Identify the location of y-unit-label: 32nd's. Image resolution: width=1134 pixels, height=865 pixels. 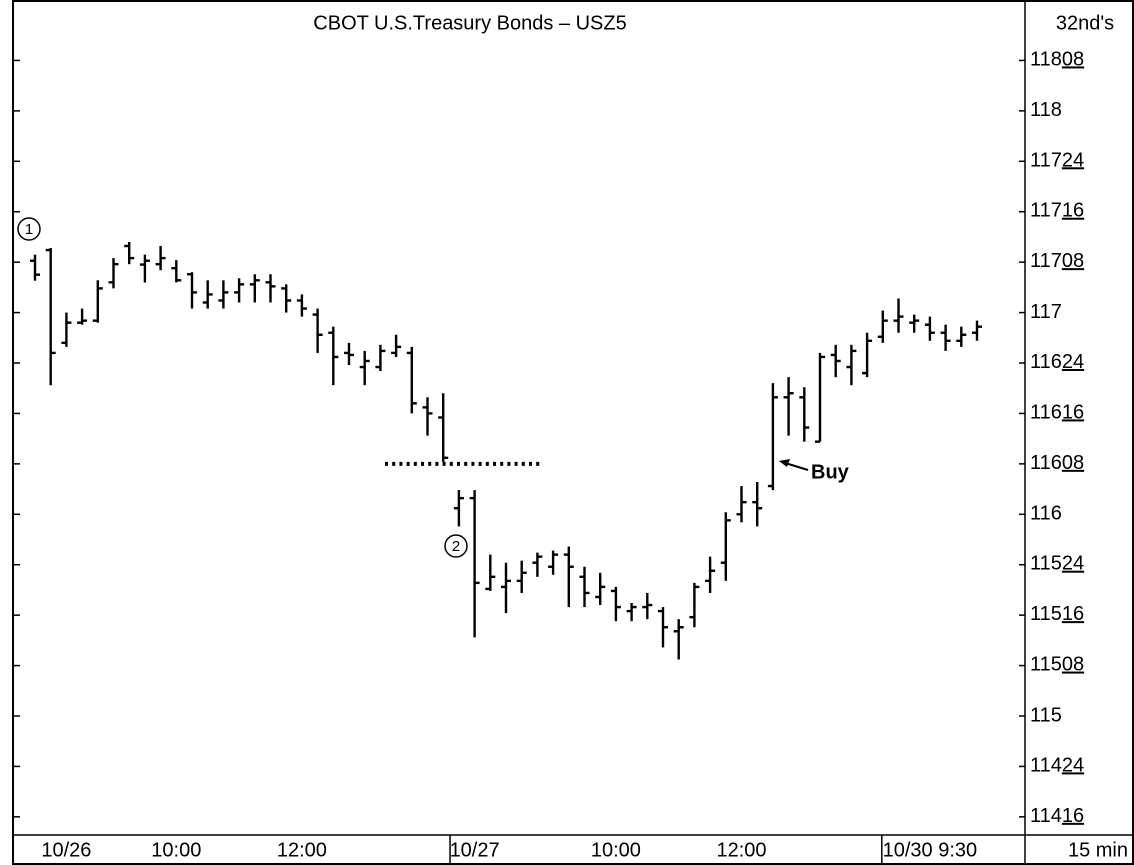
(1085, 23).